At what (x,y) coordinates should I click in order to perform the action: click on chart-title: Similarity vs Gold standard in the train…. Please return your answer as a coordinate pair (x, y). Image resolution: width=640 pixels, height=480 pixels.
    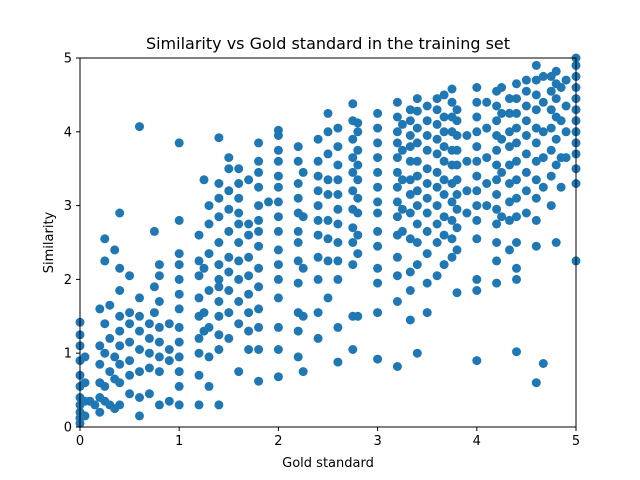
    Looking at the image, I should click on (328, 43).